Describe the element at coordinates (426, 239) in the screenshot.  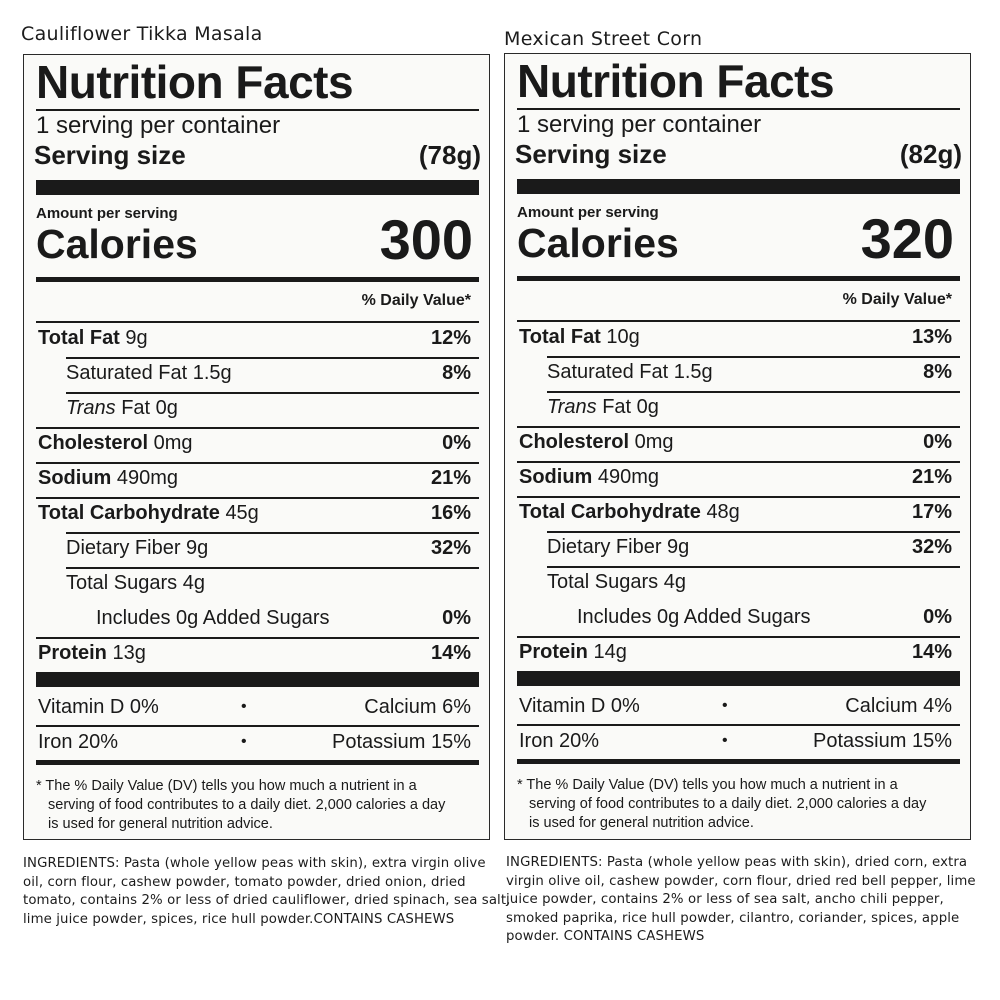
I see `calories-value: 300` at that location.